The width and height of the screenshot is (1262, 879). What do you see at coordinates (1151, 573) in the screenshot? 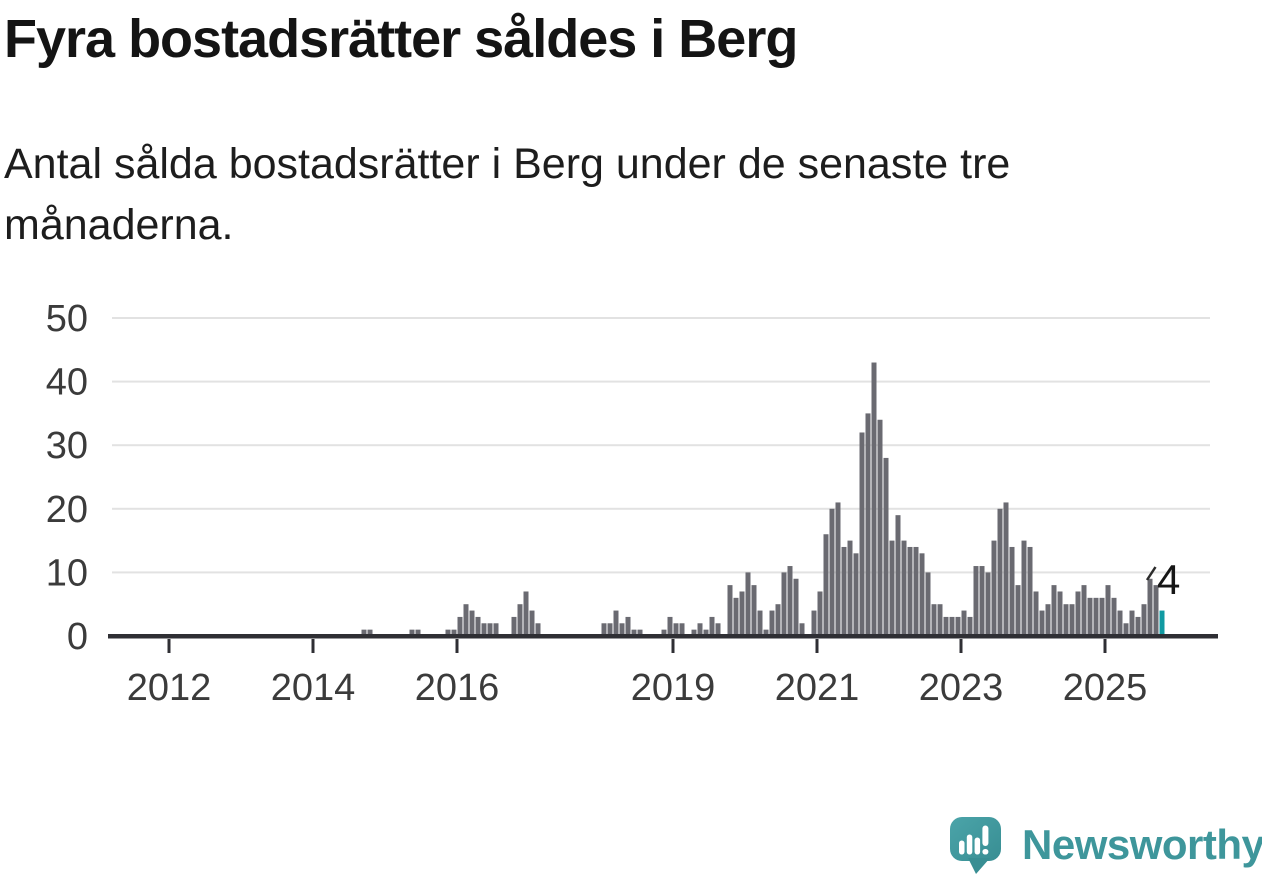
I see `annotation-leader-line` at bounding box center [1151, 573].